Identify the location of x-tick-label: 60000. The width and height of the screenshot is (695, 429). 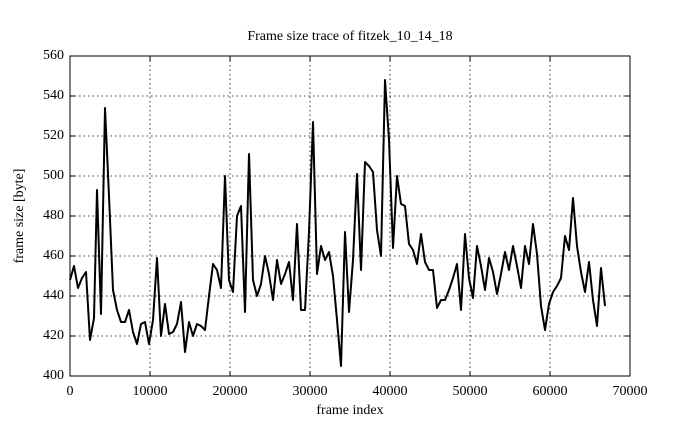
(550, 391).